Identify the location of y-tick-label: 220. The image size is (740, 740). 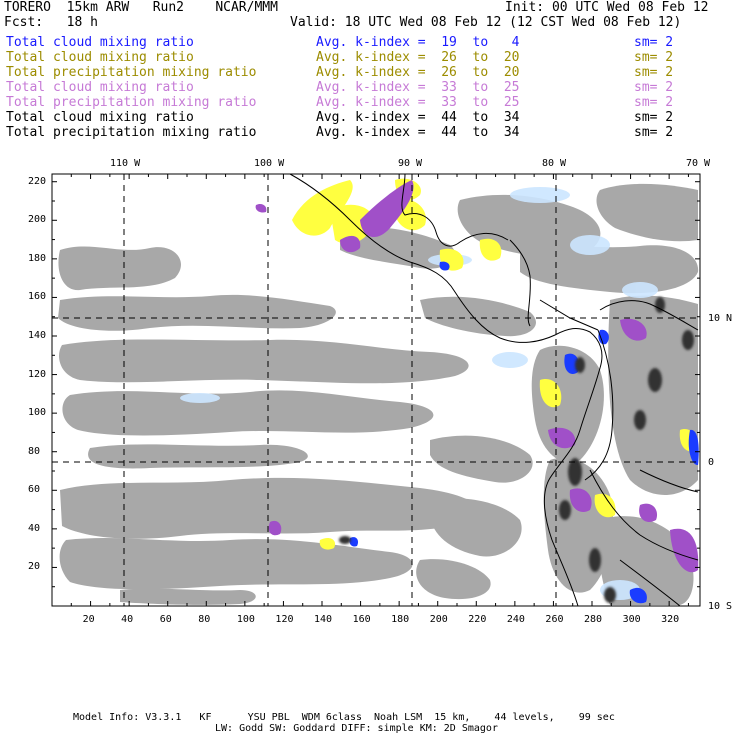
(37, 181).